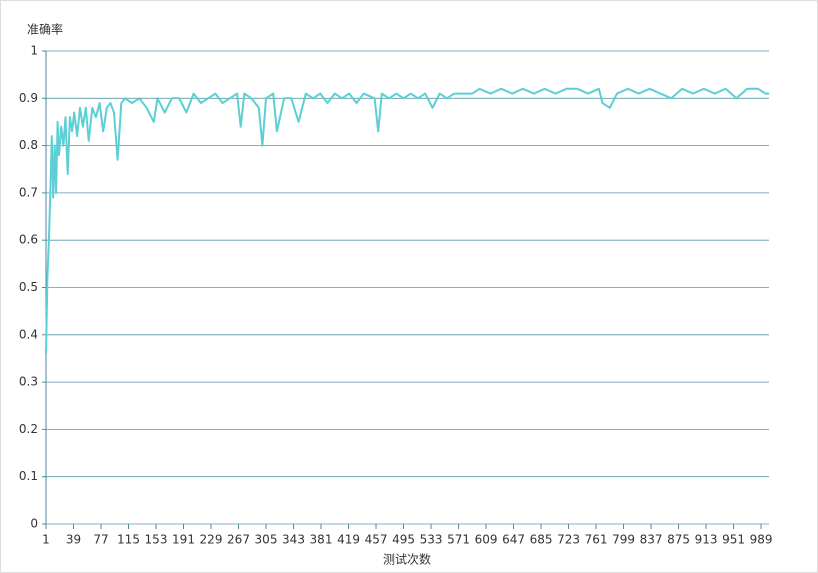 Image resolution: width=818 pixels, height=573 pixels. I want to click on x-tick-label: 799, so click(623, 540).